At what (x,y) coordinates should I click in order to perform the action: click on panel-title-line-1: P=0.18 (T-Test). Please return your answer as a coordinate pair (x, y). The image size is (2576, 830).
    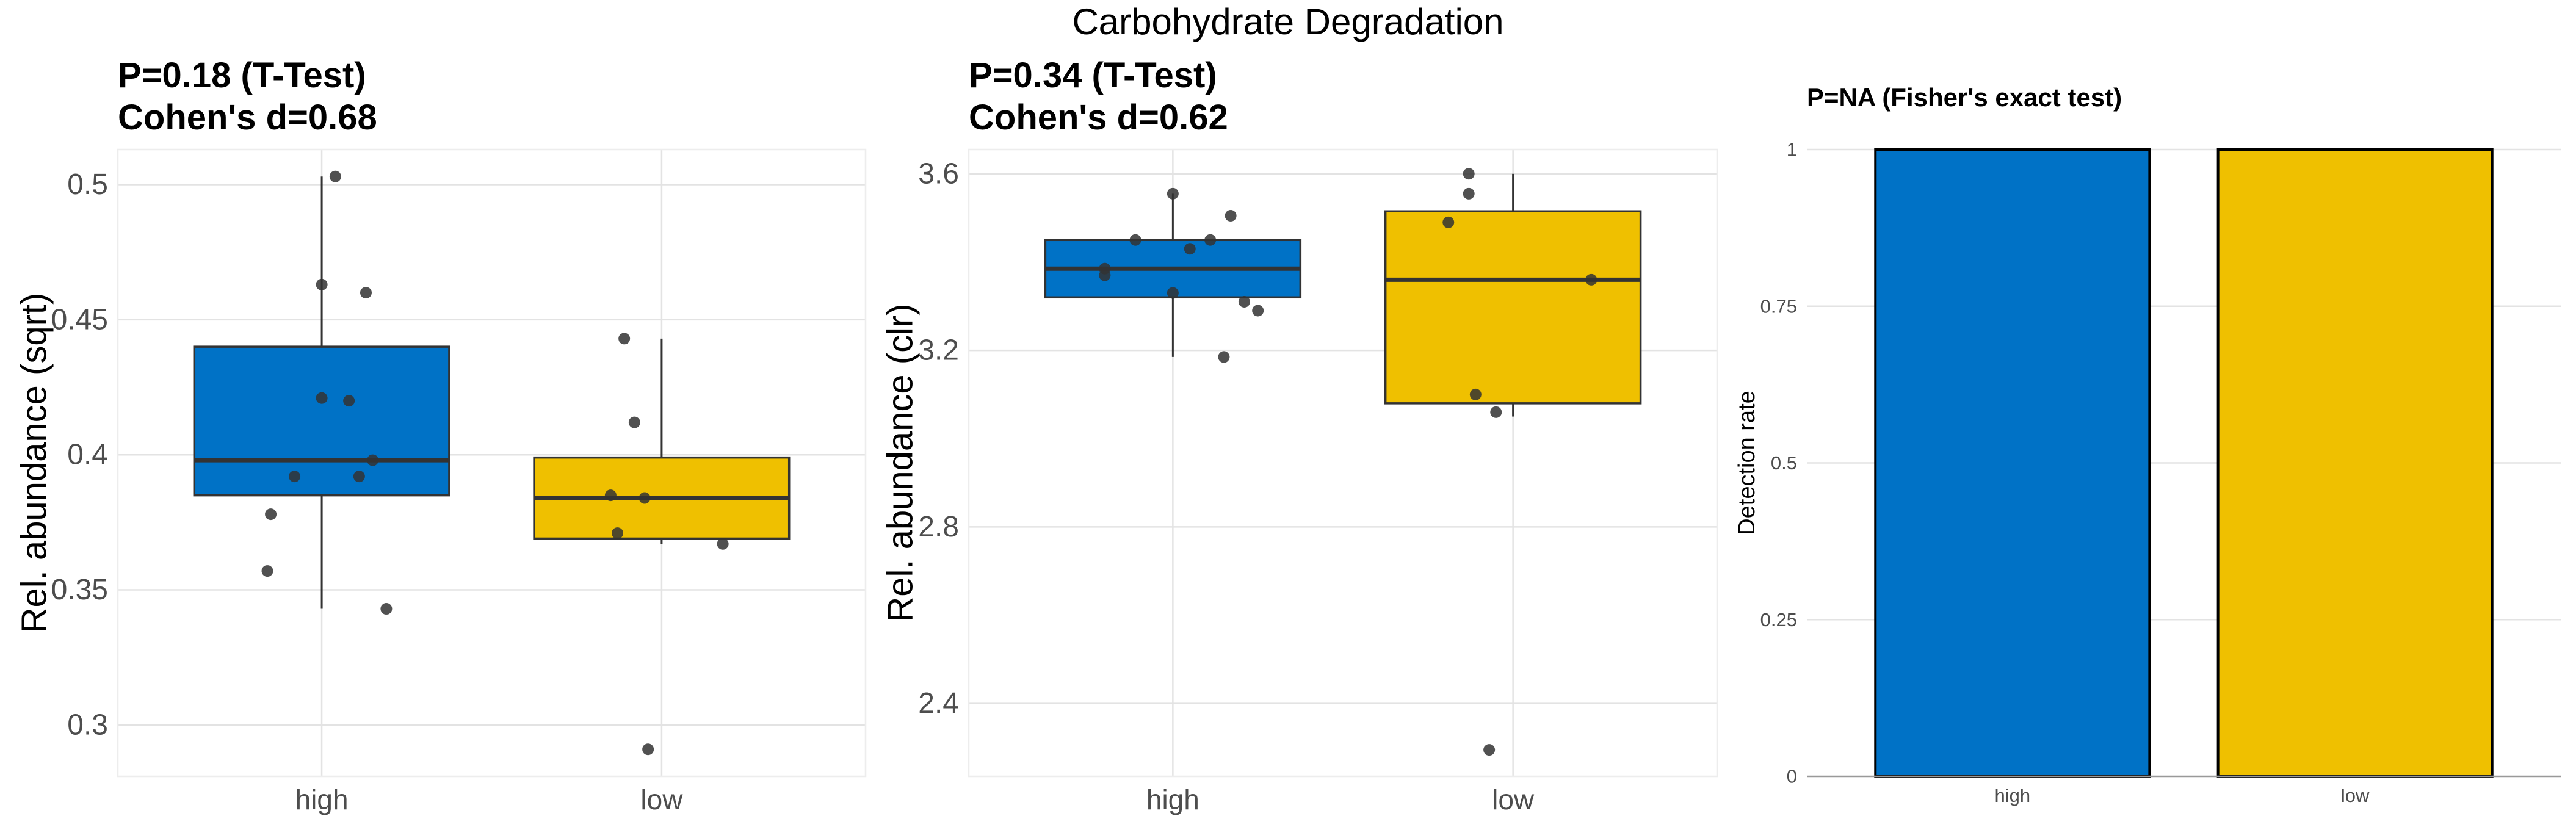
    Looking at the image, I should click on (242, 75).